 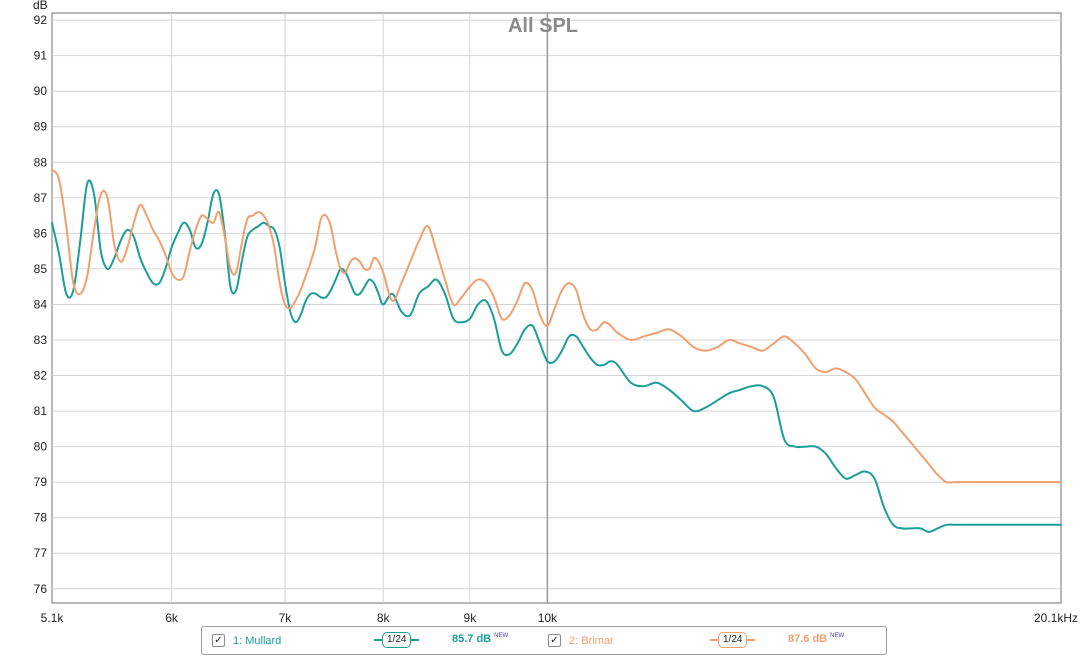 What do you see at coordinates (53, 618) in the screenshot?
I see `x-tick-label: 5.1k` at bounding box center [53, 618].